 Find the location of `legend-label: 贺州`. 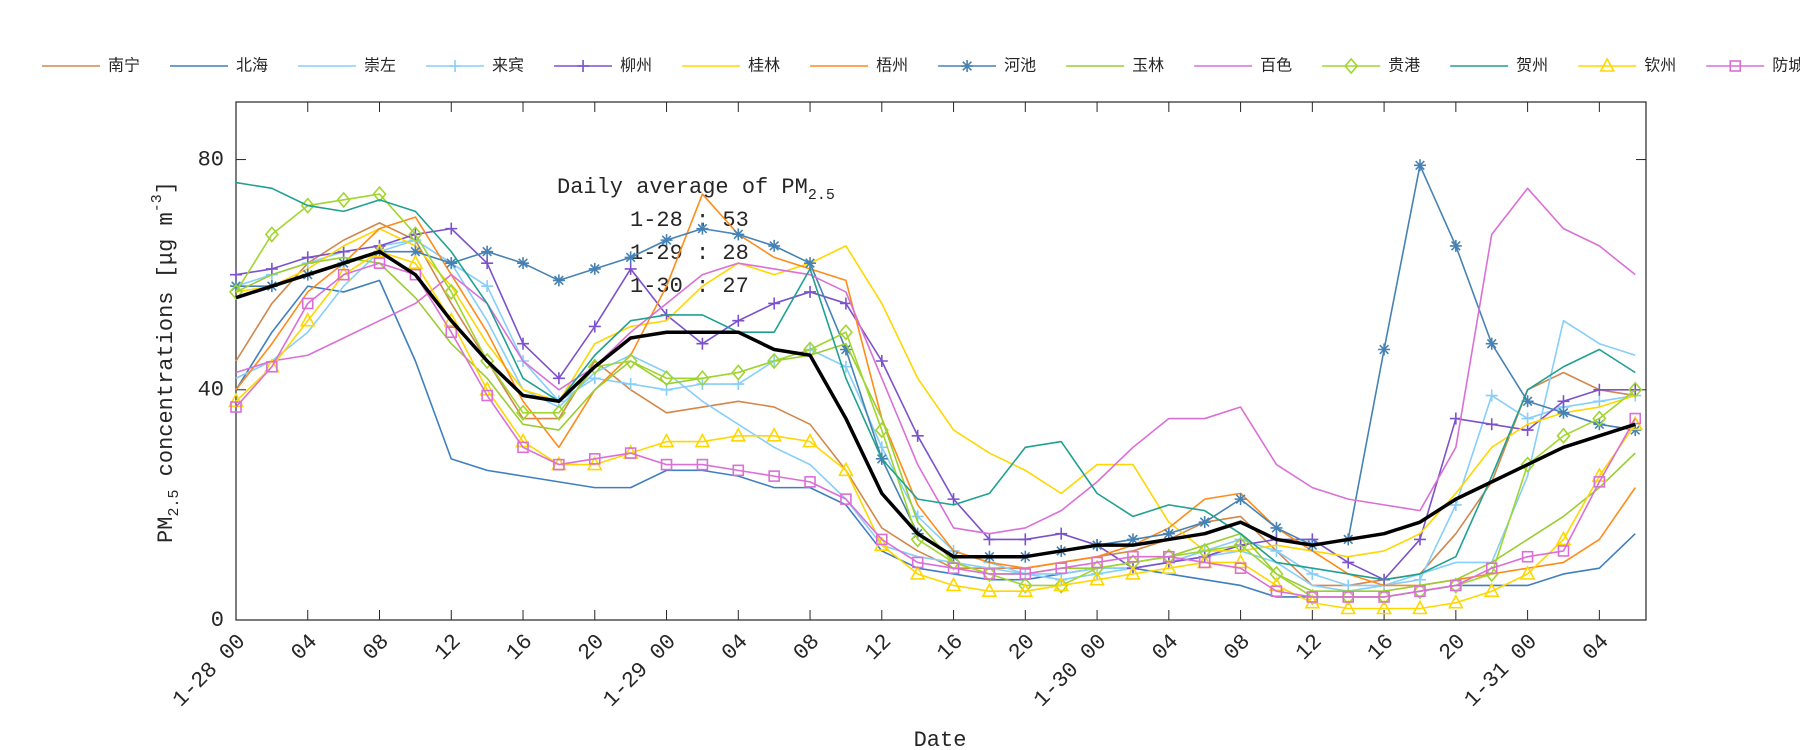

legend-label: 贺州 is located at coordinates (1532, 65).